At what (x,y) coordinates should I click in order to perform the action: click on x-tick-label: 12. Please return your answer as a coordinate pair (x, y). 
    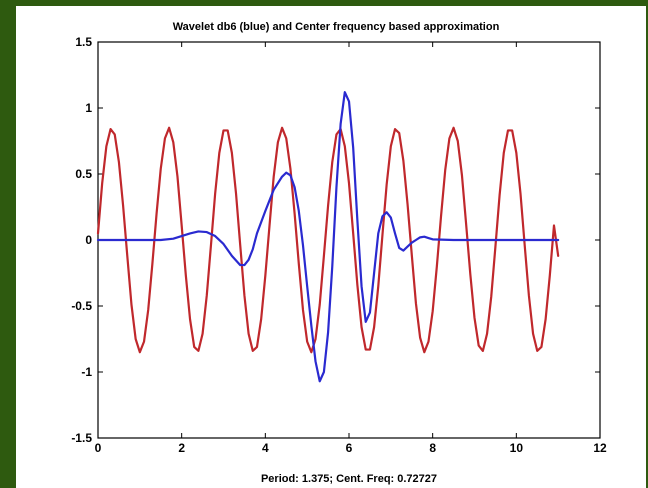
    Looking at the image, I should click on (600, 448).